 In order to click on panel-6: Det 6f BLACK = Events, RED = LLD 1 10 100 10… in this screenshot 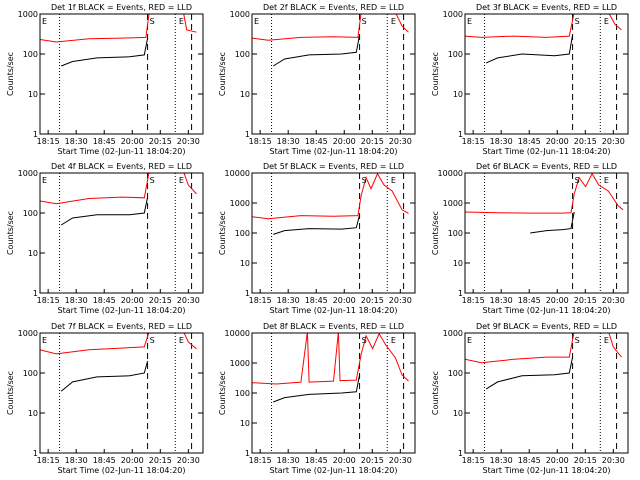, I will do `click(530, 238)`.